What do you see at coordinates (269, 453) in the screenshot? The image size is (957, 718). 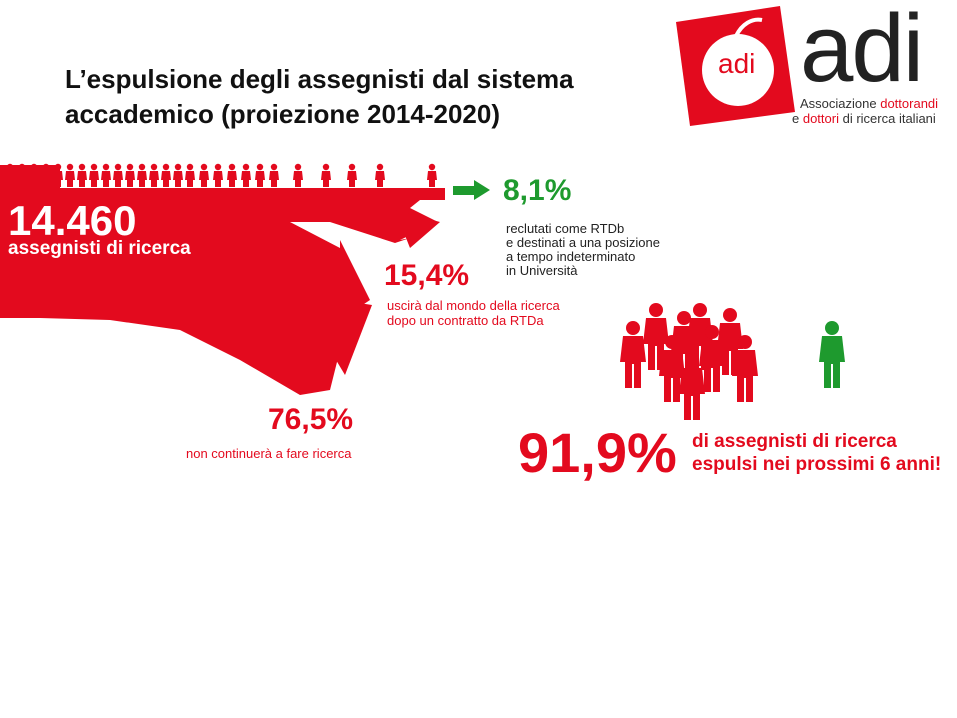 I see `stop-description: non continuerà a fare ricerca` at bounding box center [269, 453].